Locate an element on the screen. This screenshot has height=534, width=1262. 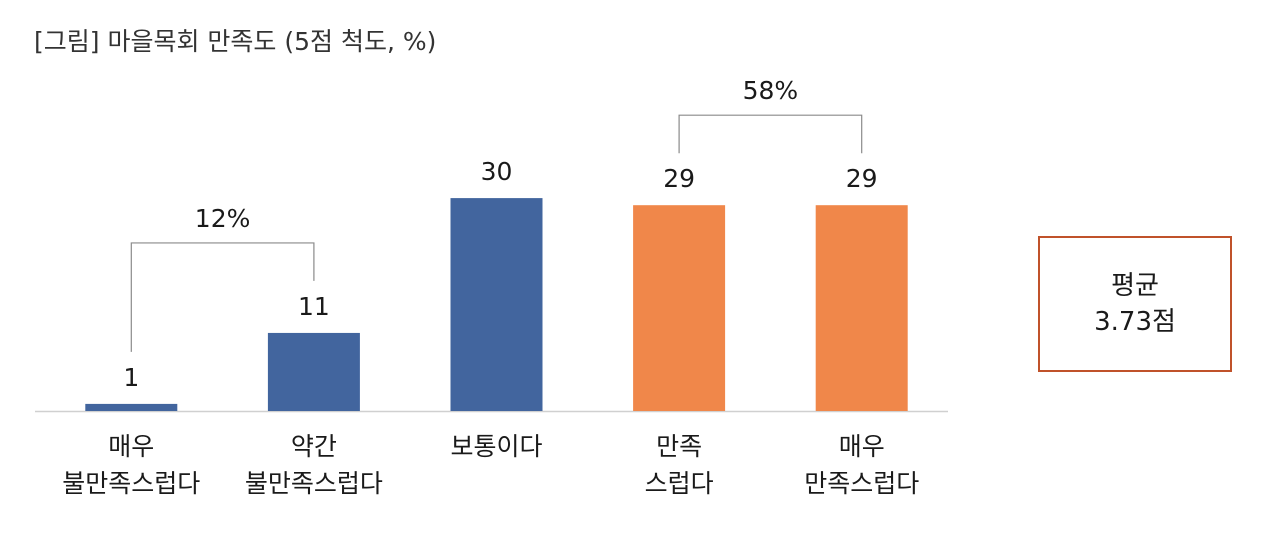
average-label: 평균 is located at coordinates (1135, 286).